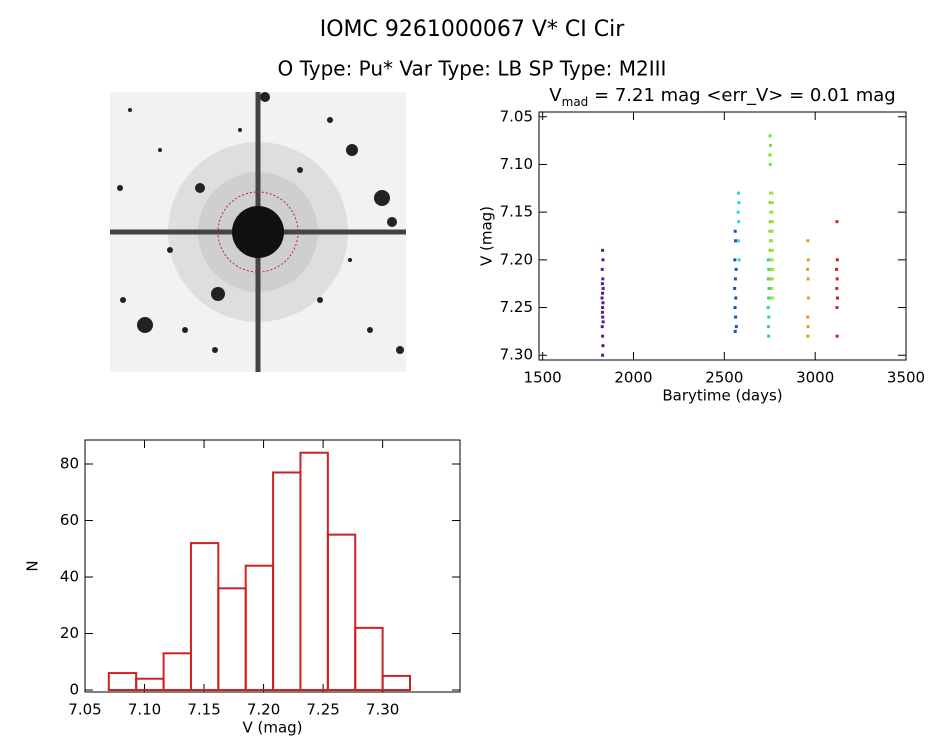 The width and height of the screenshot is (944, 747). What do you see at coordinates (516, 212) in the screenshot?
I see `y-tick-label: 7.15` at bounding box center [516, 212].